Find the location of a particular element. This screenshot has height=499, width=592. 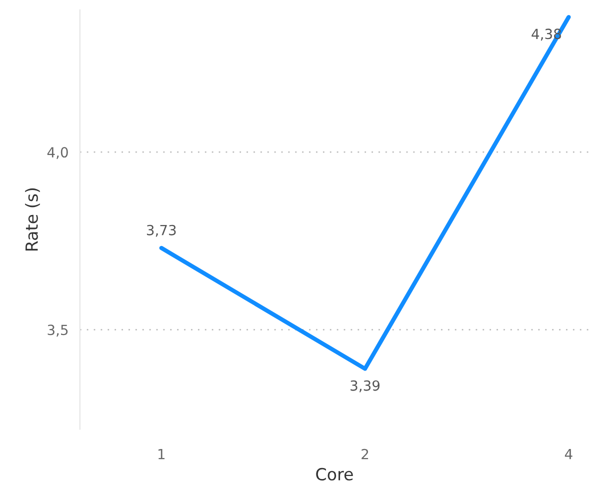

y-tick-label: 4,0 is located at coordinates (57, 153).